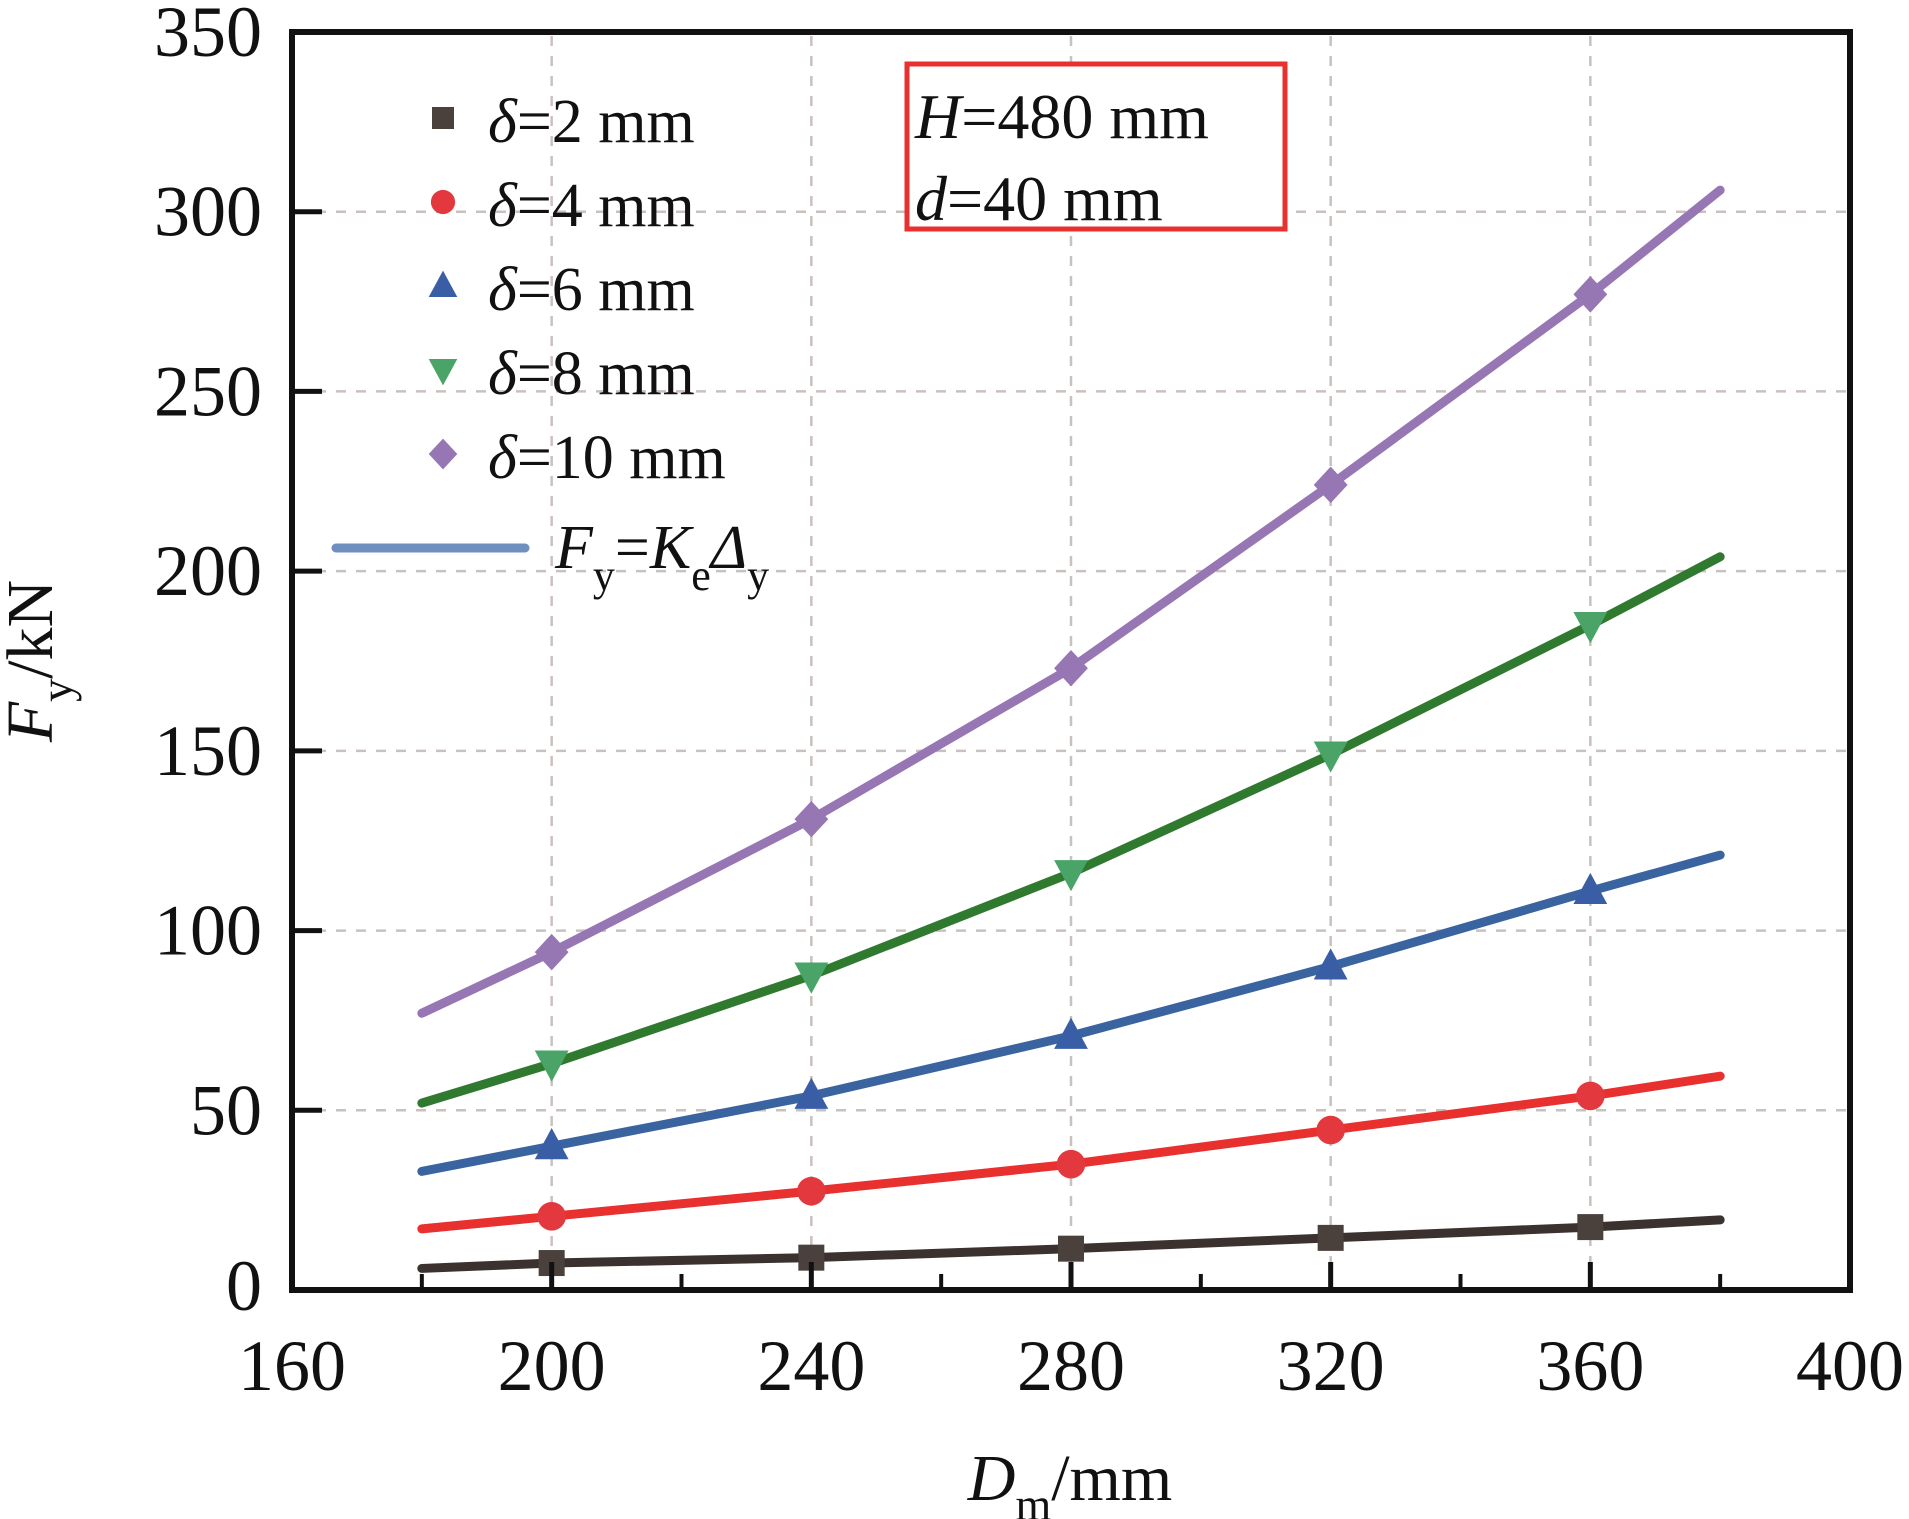 This screenshot has width=1909, height=1519. Describe the element at coordinates (1061, 116) in the screenshot. I see `annotation-line-h: H=480 mm` at that location.